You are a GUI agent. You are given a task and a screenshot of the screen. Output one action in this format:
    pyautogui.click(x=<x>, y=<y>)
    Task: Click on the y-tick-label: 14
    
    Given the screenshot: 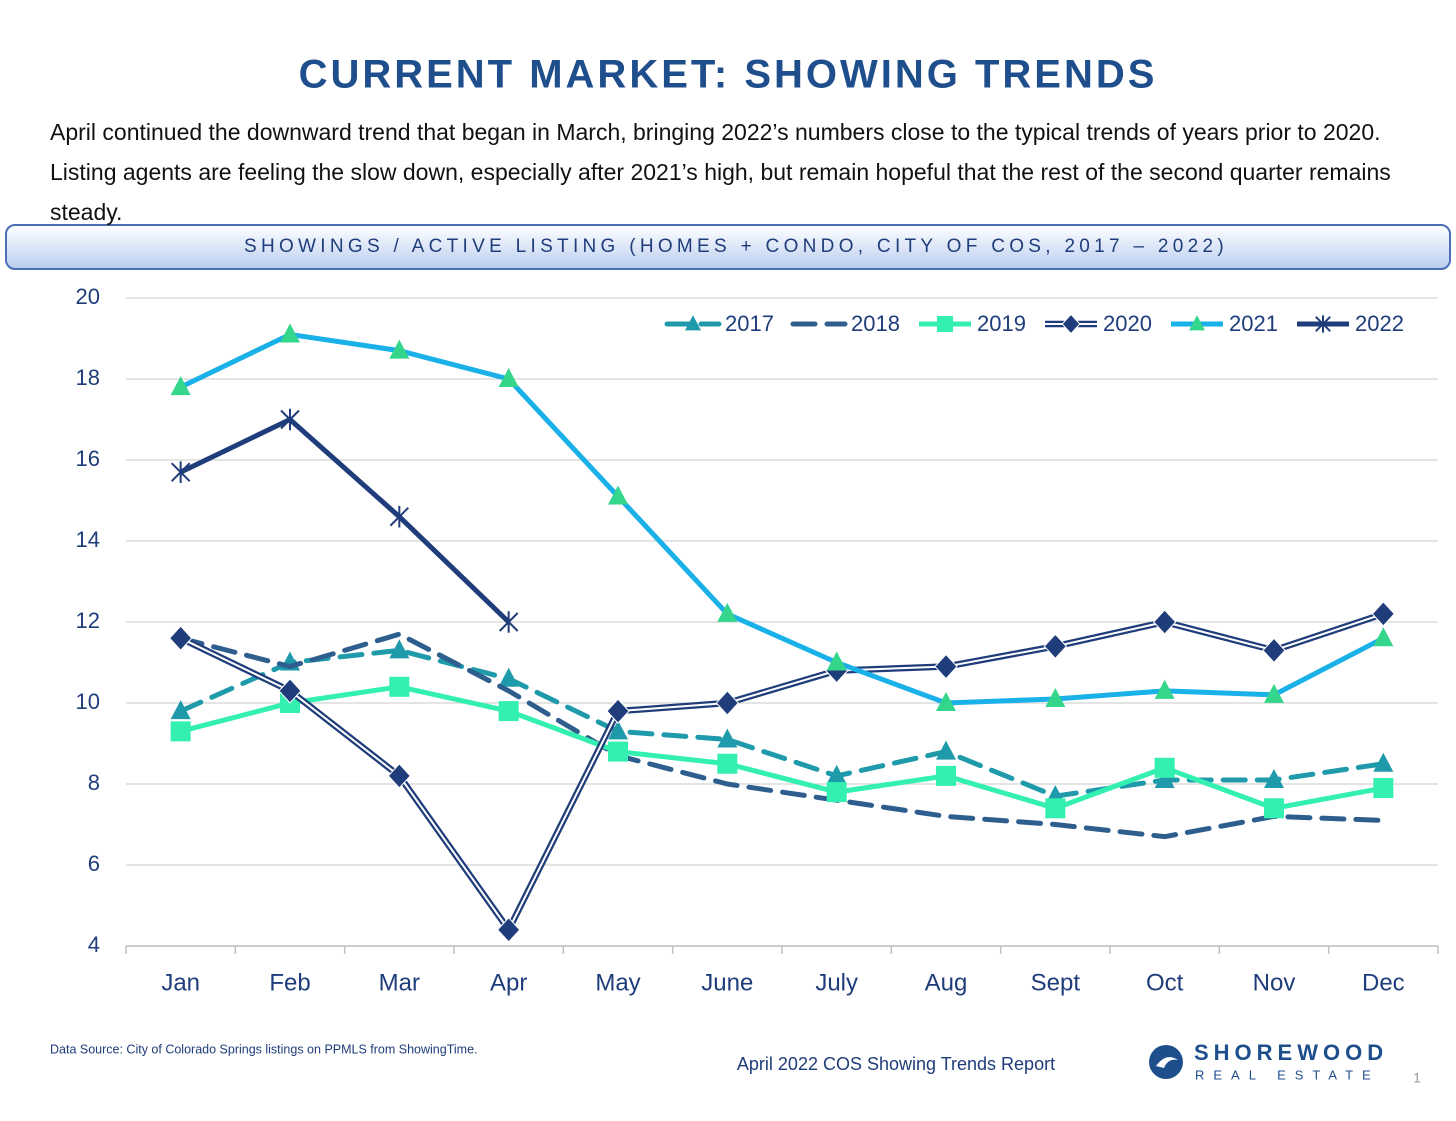 What is the action you would take?
    pyautogui.click(x=88, y=539)
    